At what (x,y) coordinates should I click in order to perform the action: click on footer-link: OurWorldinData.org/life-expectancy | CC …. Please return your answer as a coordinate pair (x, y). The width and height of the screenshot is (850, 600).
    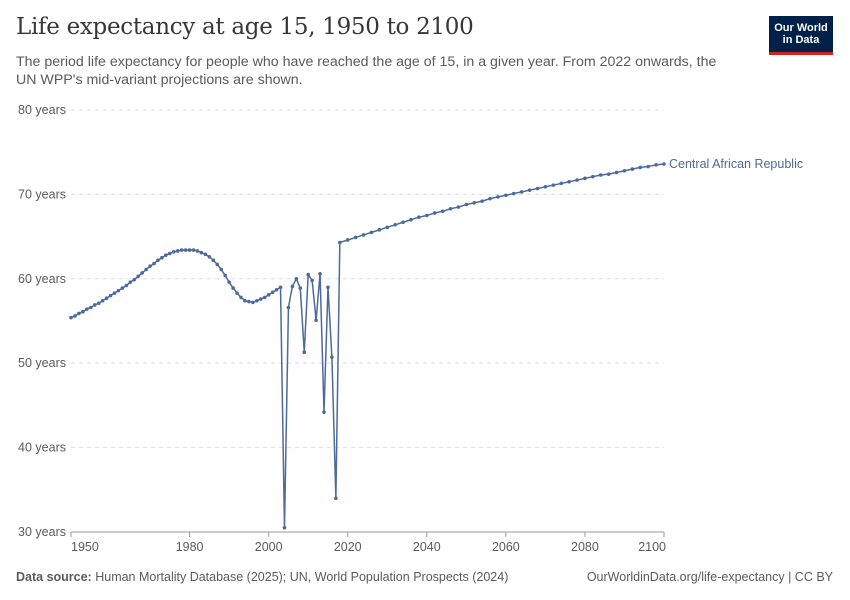
    Looking at the image, I should click on (709, 577).